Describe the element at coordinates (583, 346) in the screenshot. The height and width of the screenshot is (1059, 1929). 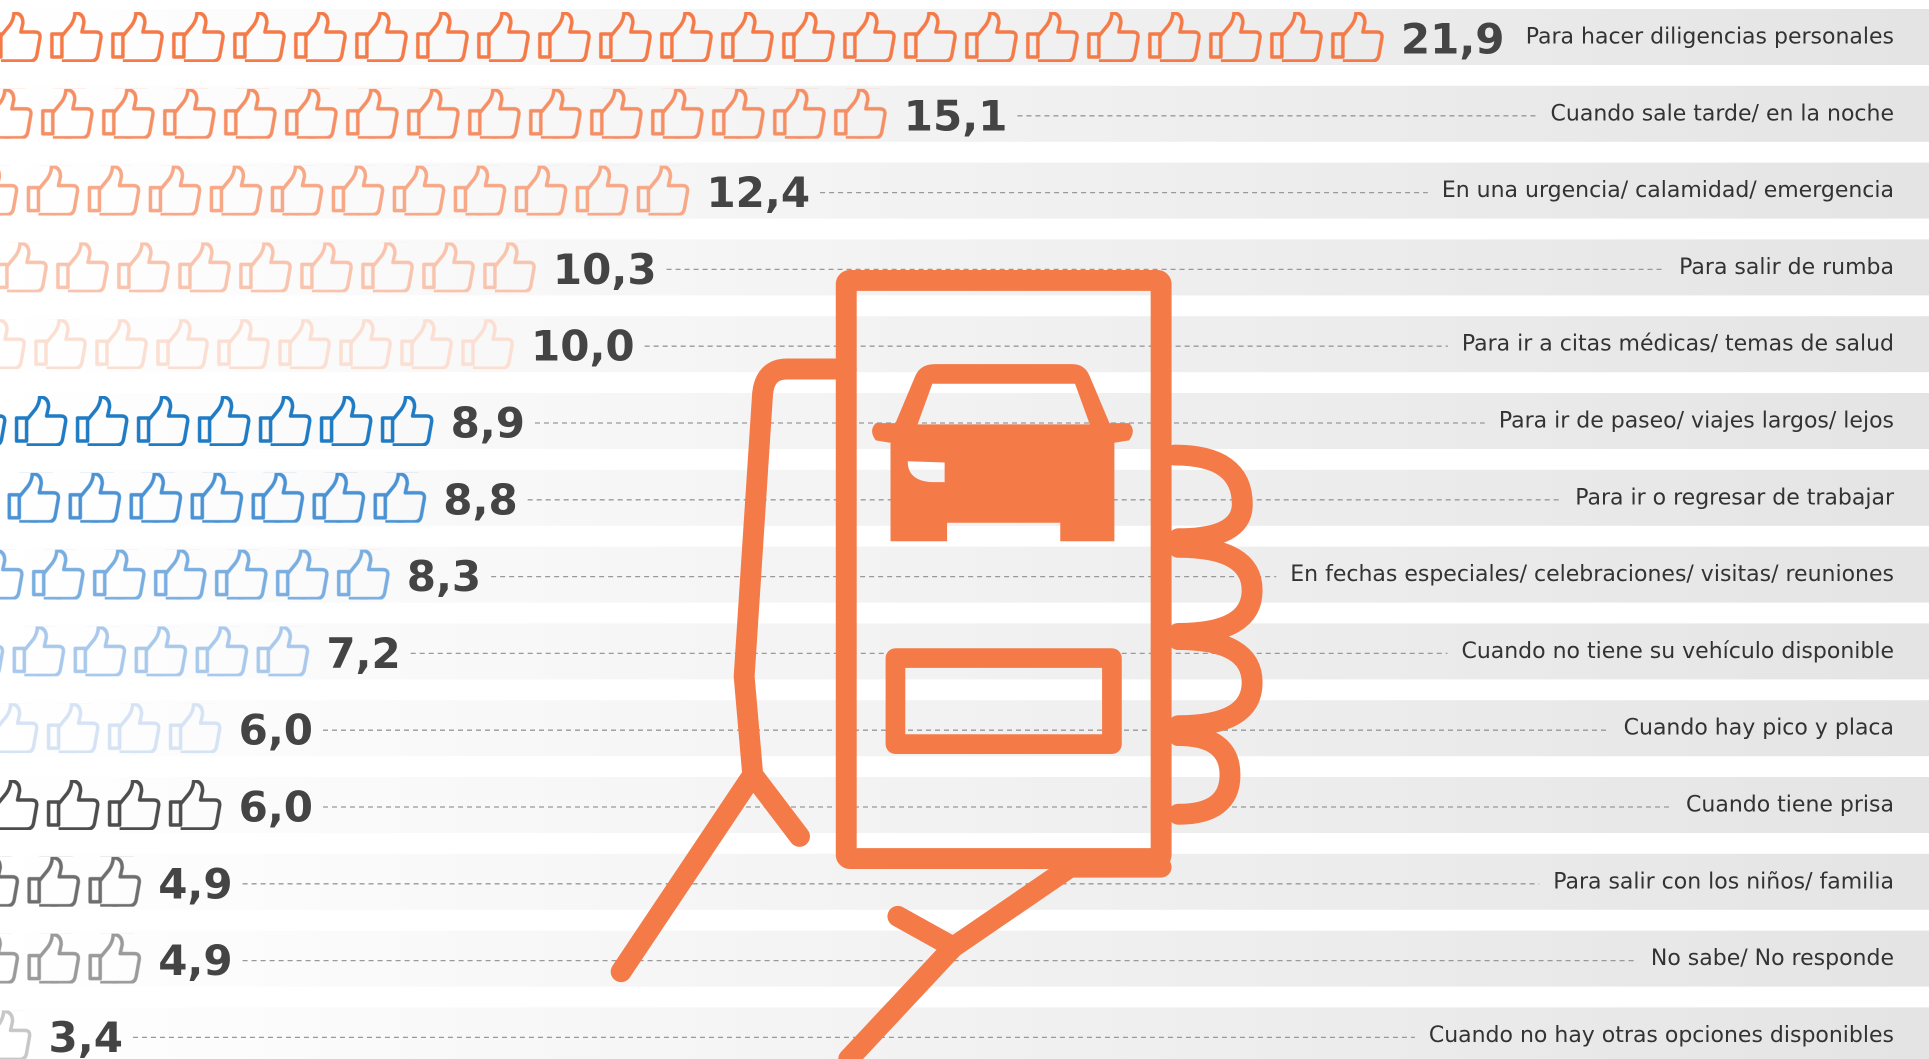
I see `value-label: 10,0` at that location.